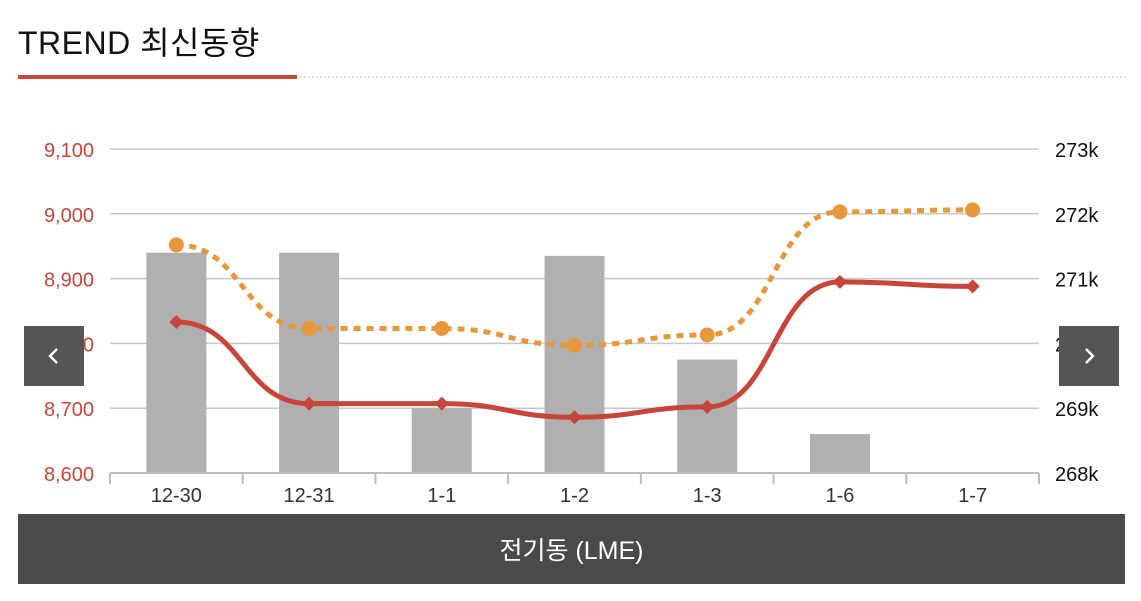  Describe the element at coordinates (1077, 281) in the screenshot. I see `y-right-tick-label: 271k` at that location.